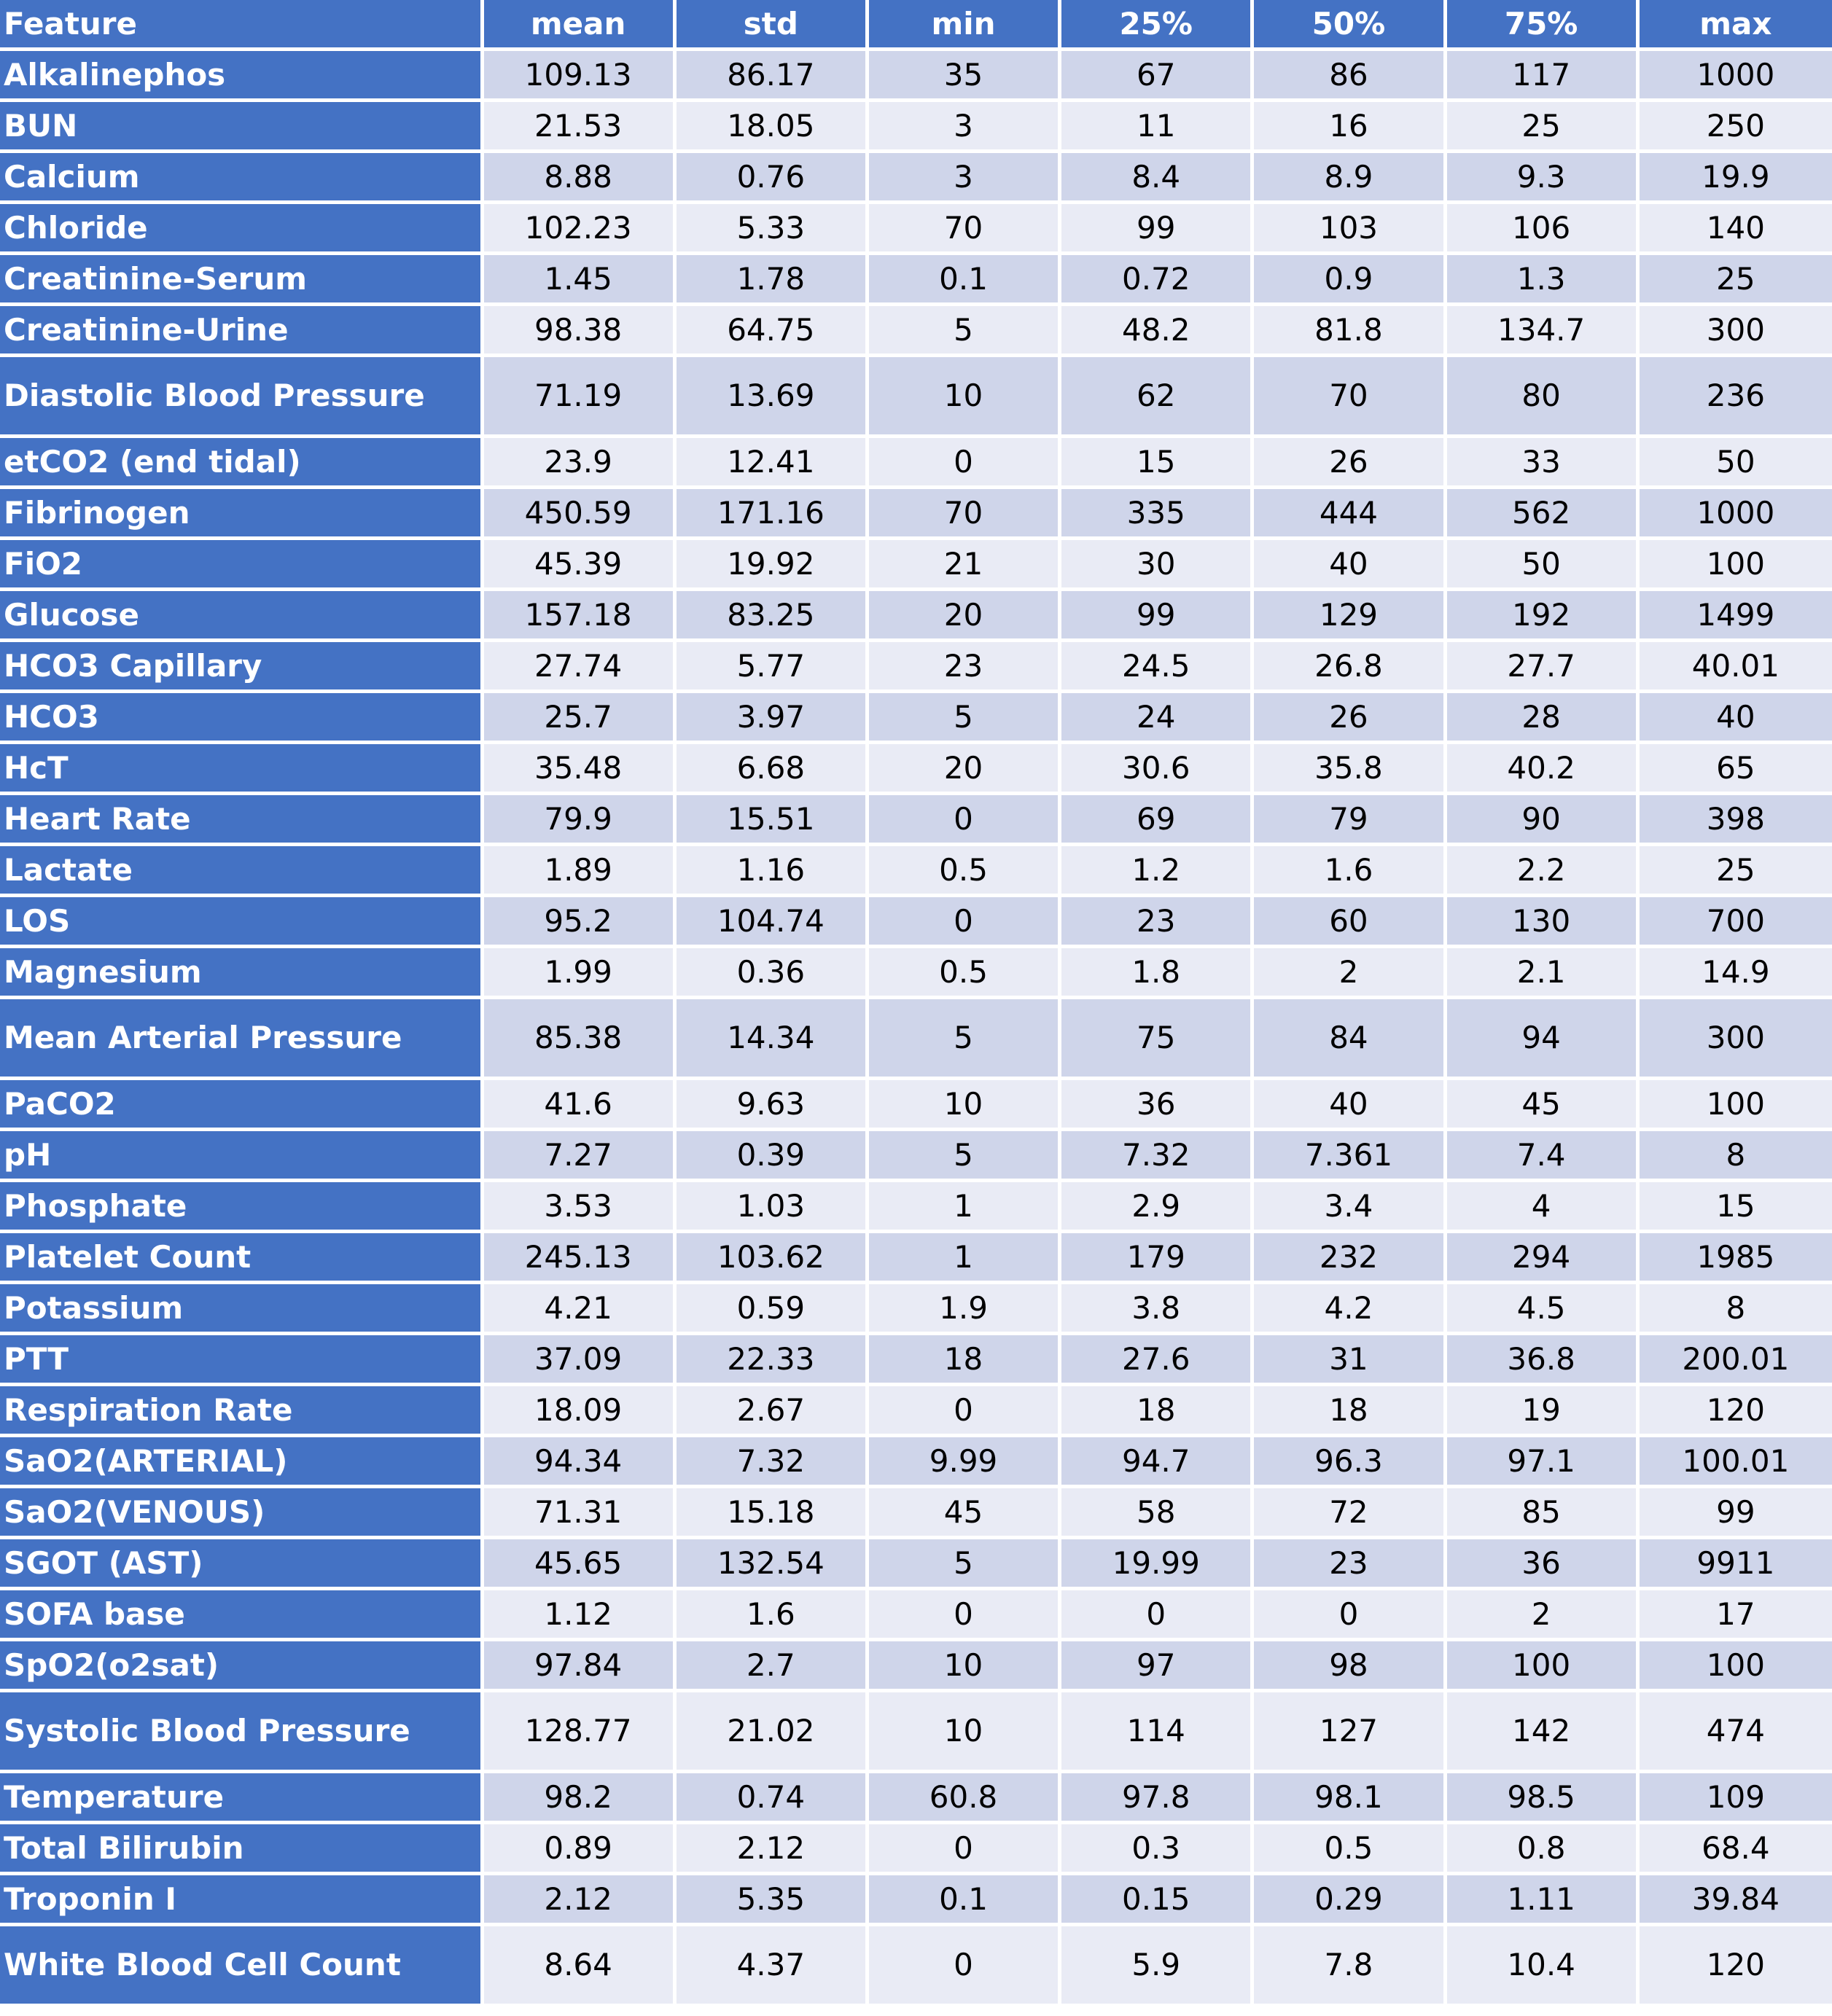 Image resolution: width=1832 pixels, height=2016 pixels. Describe the element at coordinates (965, 1105) in the screenshot. I see `value-cell-min: 10` at that location.